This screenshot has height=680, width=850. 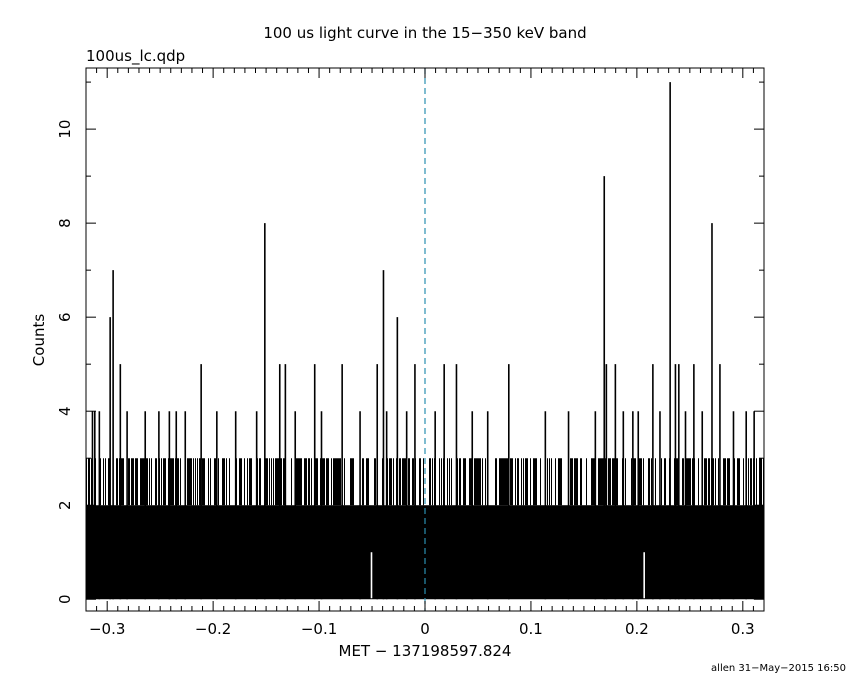 What do you see at coordinates (65, 129) in the screenshot?
I see `y-tick-label: 10` at bounding box center [65, 129].